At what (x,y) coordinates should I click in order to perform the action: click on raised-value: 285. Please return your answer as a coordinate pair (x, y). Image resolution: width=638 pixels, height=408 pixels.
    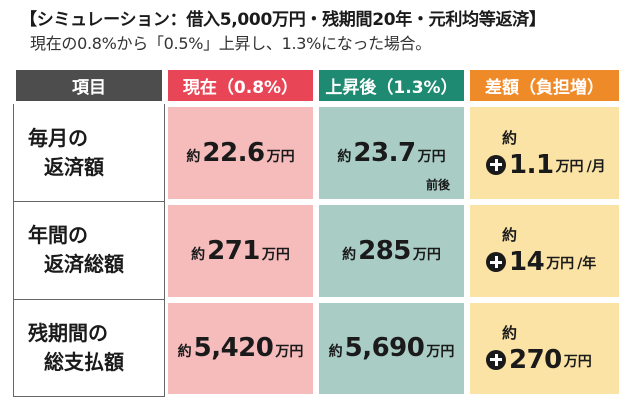
    Looking at the image, I should click on (384, 250).